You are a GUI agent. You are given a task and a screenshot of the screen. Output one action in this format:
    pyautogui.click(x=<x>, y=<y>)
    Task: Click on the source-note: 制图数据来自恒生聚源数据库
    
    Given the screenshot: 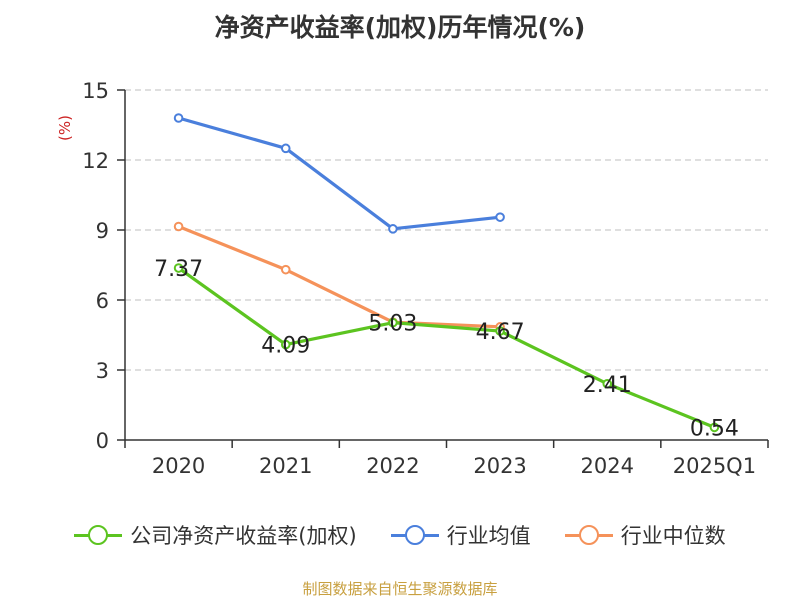 What is the action you would take?
    pyautogui.click(x=400, y=589)
    